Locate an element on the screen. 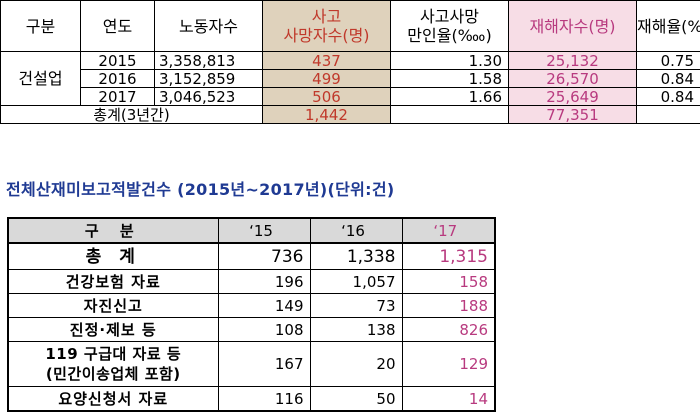  deaths-cell: 499 is located at coordinates (326, 78).